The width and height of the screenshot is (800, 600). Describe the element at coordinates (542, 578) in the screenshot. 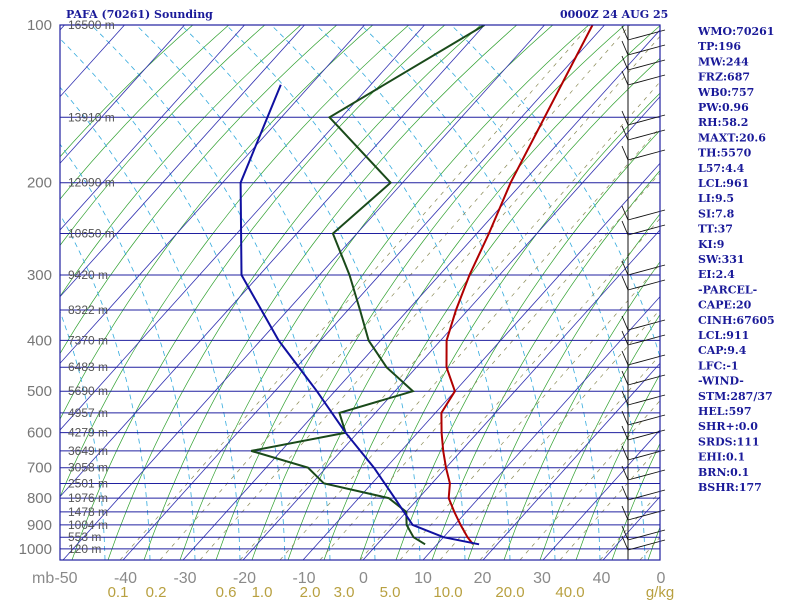

I see `temperature-tick: 30` at that location.